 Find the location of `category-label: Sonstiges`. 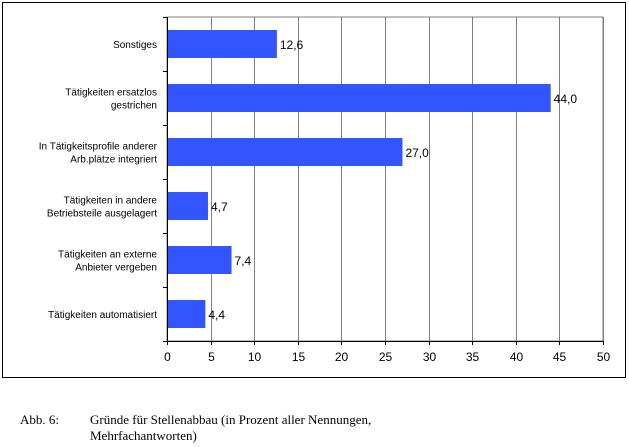

category-label: Sonstiges is located at coordinates (135, 45).